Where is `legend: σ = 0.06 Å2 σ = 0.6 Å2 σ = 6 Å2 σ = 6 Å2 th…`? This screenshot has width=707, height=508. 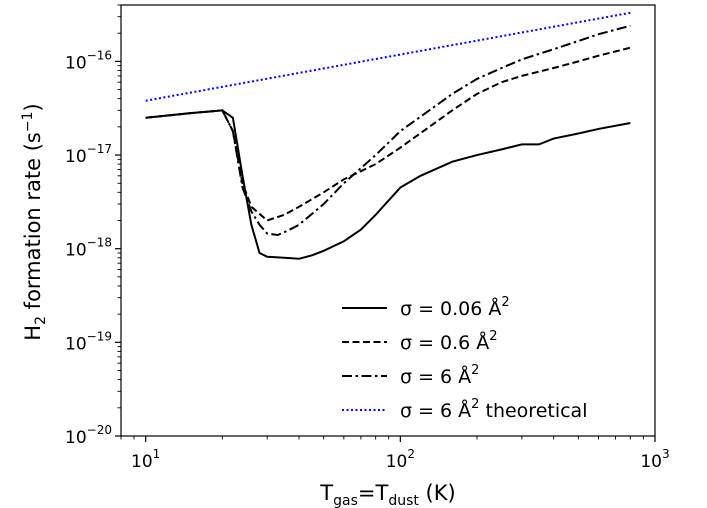 legend: σ = 0.06 Å2 σ = 0.6 Å2 σ = 6 Å2 σ = 6 Å2 th… is located at coordinates (464, 358).